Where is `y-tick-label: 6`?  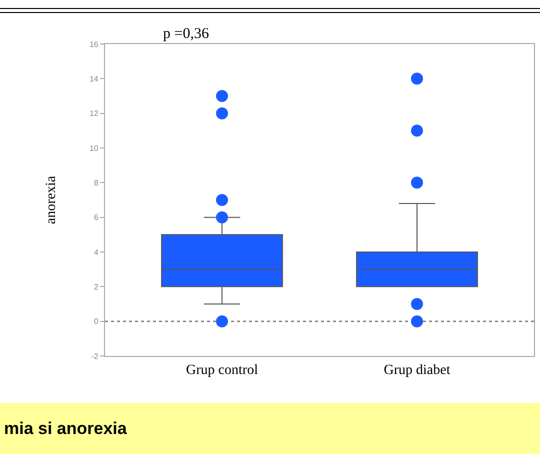 y-tick-label: 6 is located at coordinates (96, 217).